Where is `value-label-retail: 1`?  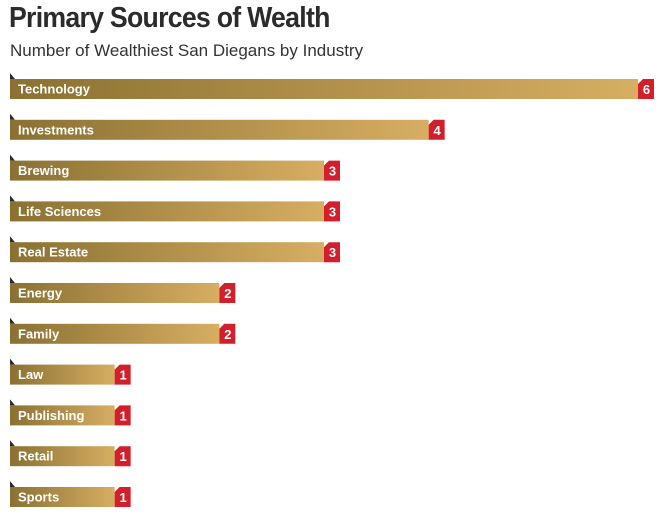 value-label-retail: 1 is located at coordinates (123, 456).